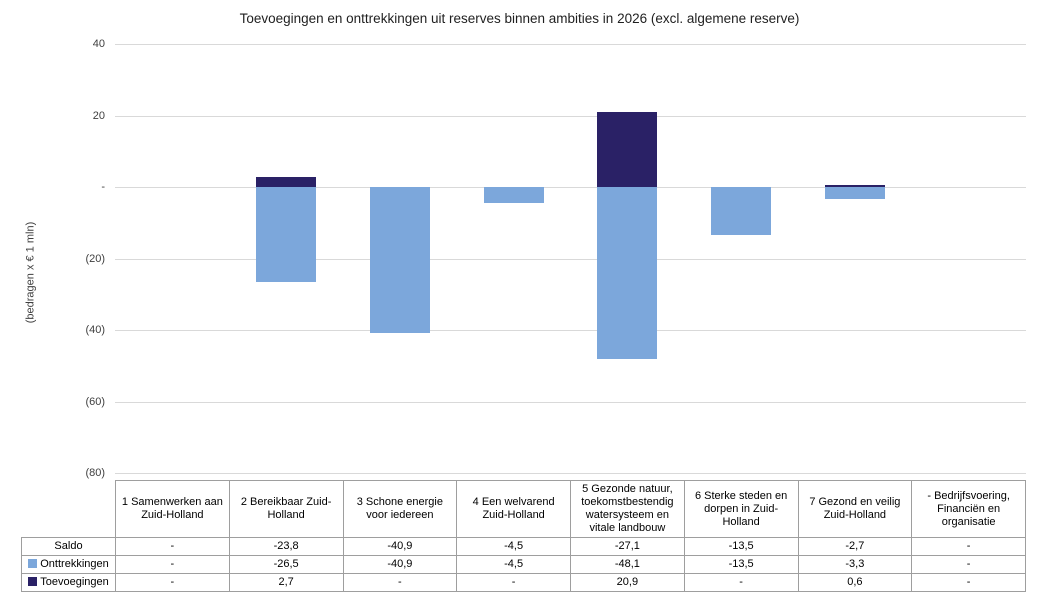 This screenshot has width=1039, height=597. What do you see at coordinates (98, 115) in the screenshot?
I see `y-tick-label: 20` at bounding box center [98, 115].